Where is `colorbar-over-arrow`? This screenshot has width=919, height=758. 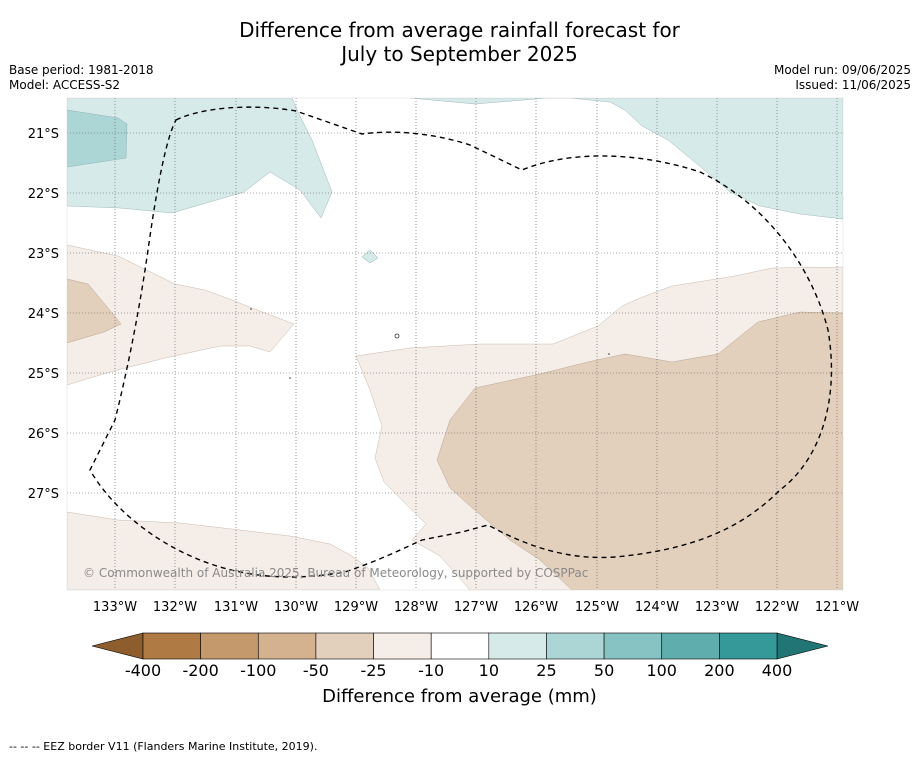 colorbar-over-arrow is located at coordinates (802, 646).